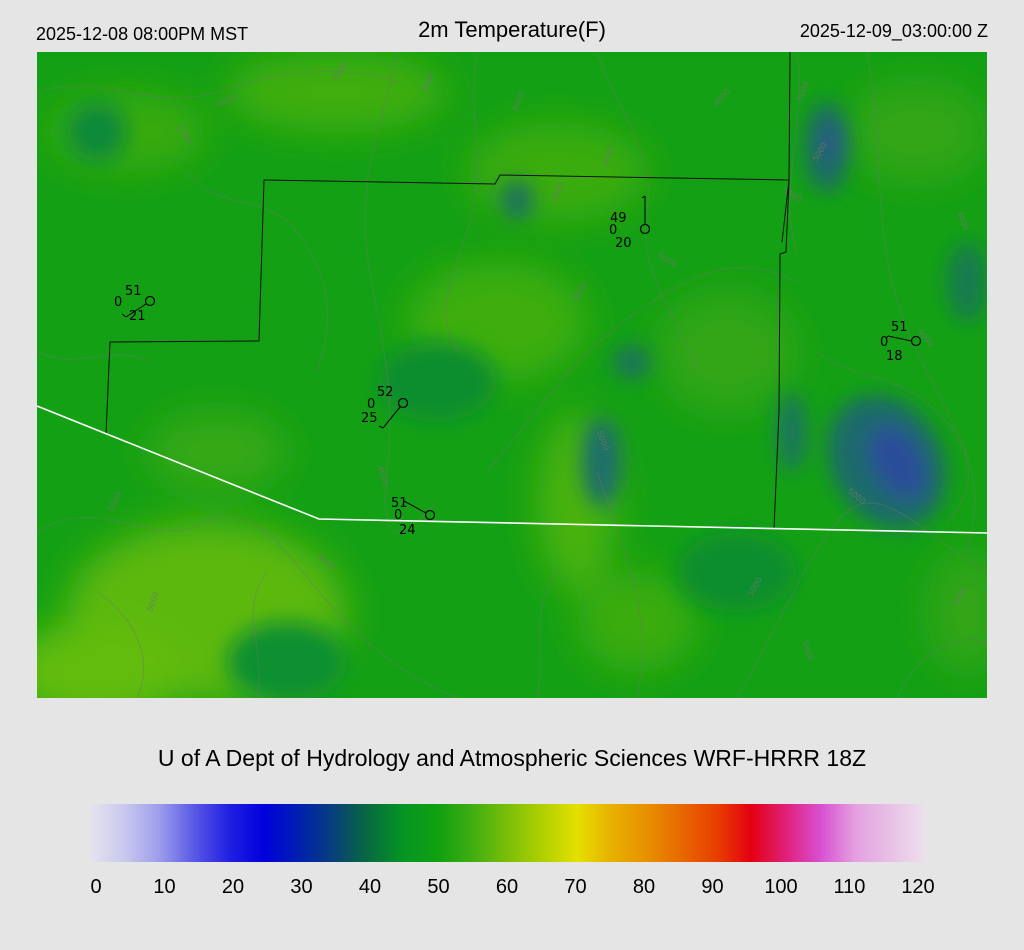 This screenshot has width=1024, height=950. Describe the element at coordinates (233, 887) in the screenshot. I see `colorbar-tick: 20` at that location.